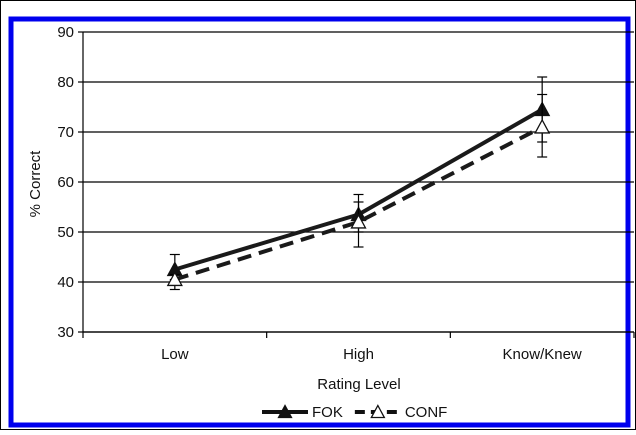 Image resolution: width=636 pixels, height=435 pixels. I want to click on y-tick-label-90: 90, so click(65, 32).